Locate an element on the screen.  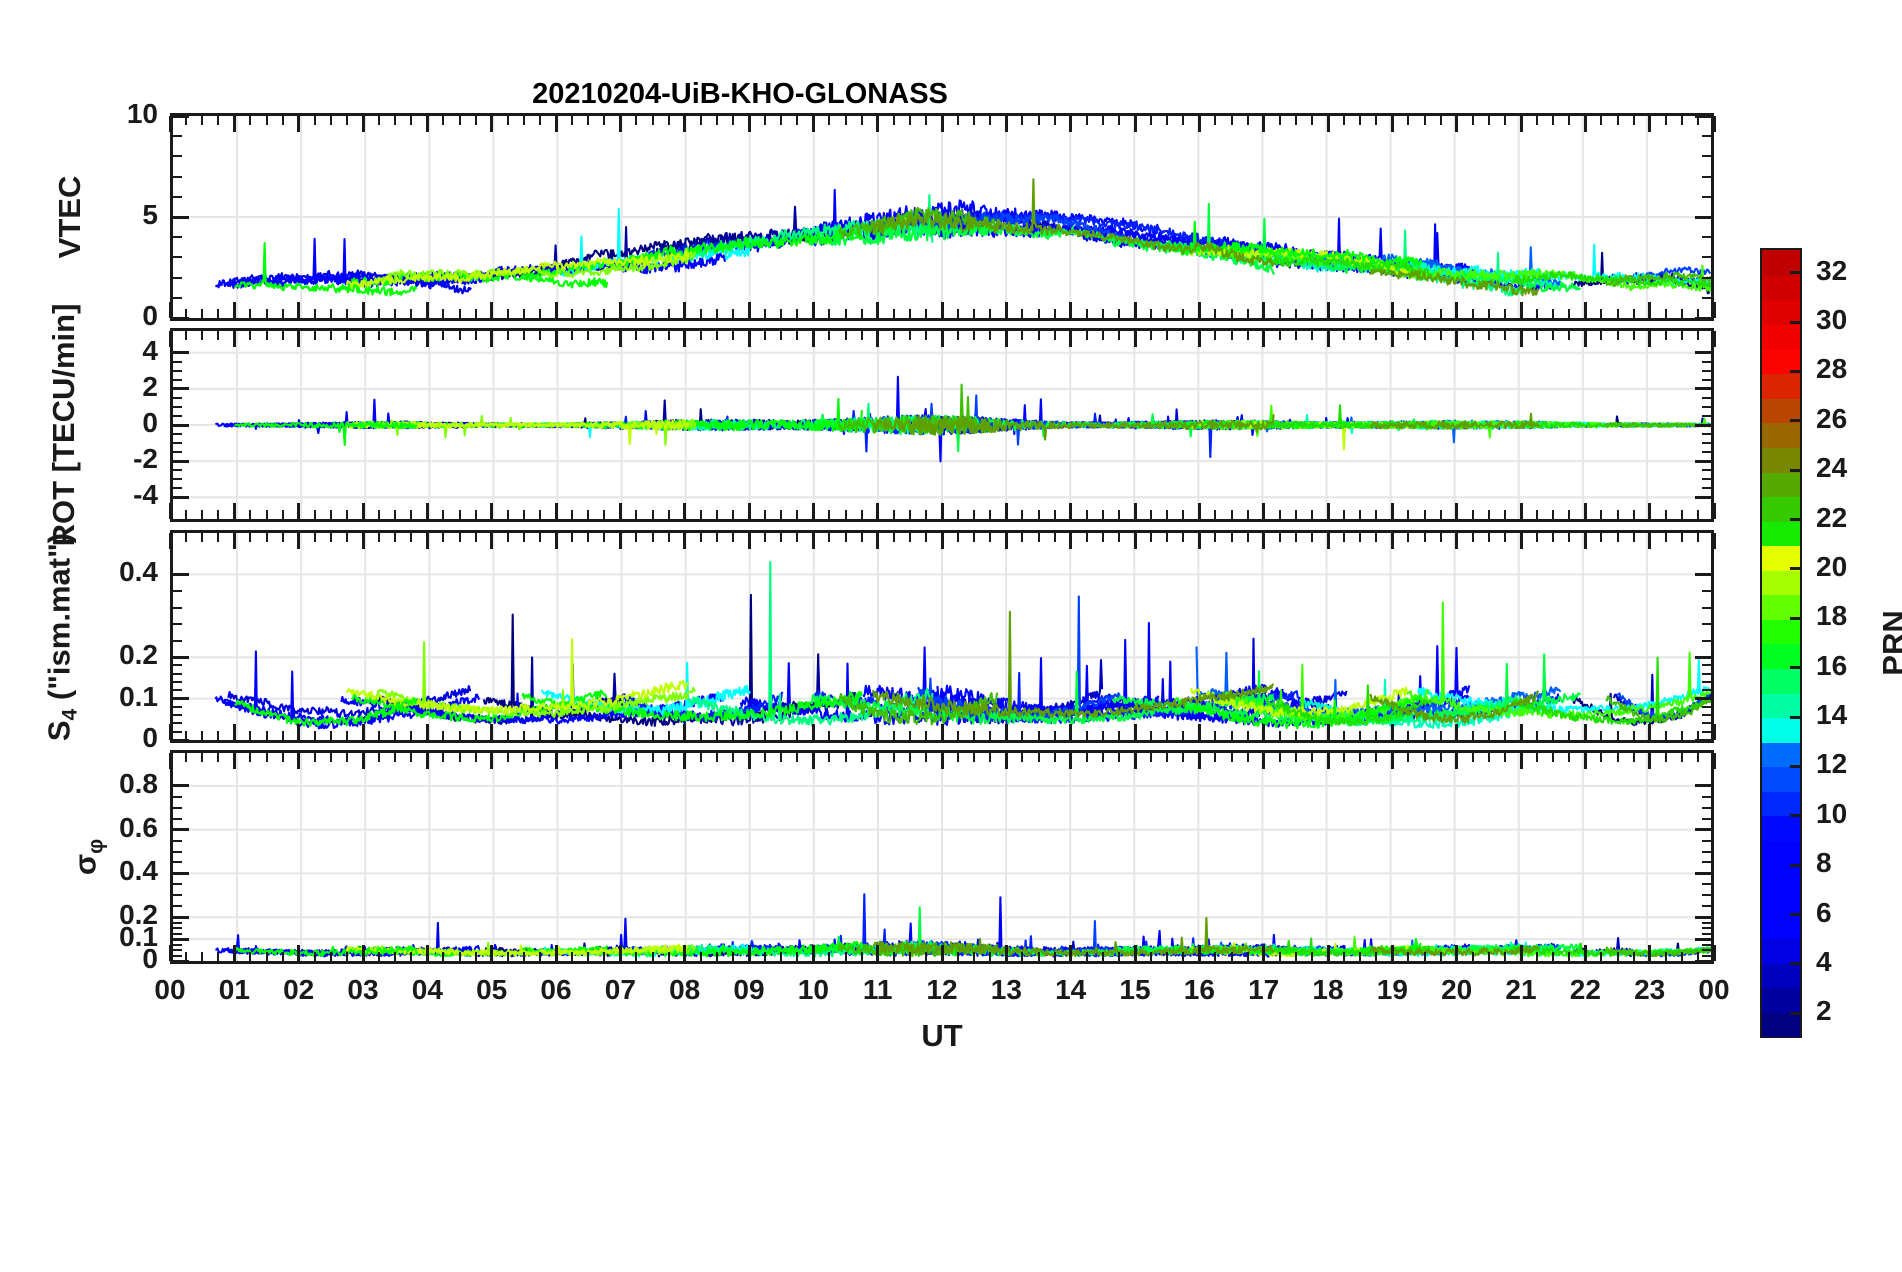
colorbar-tick-label-4: 10 is located at coordinates (1832, 813).